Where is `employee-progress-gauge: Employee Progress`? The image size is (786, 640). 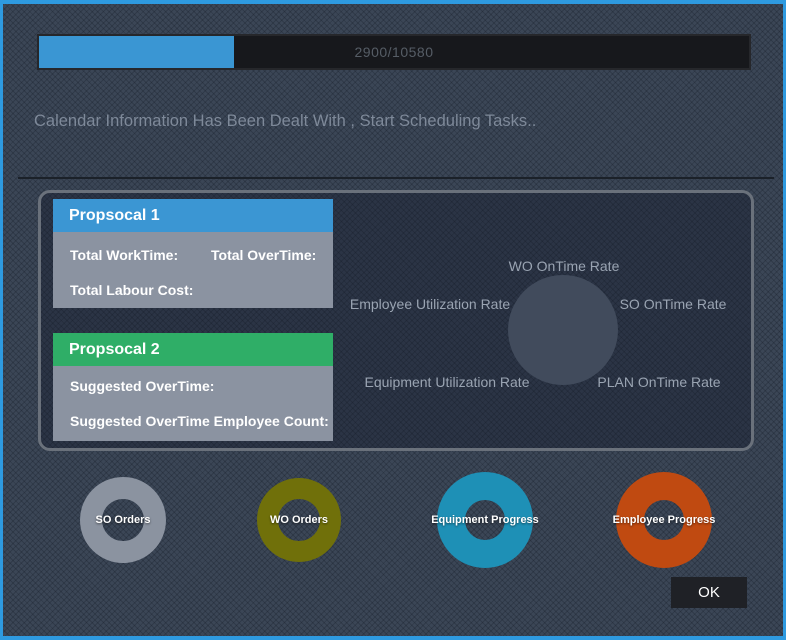
employee-progress-gauge: Employee Progress is located at coordinates (664, 520).